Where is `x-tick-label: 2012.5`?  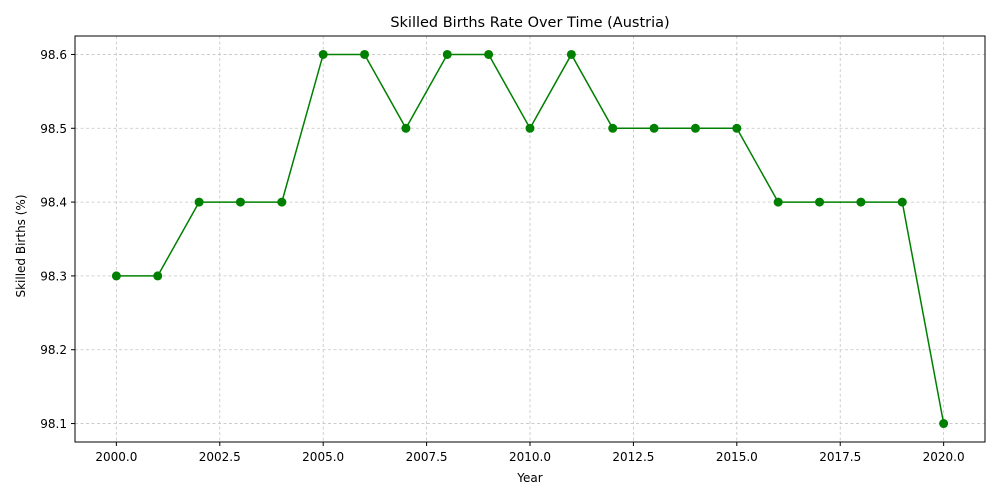 x-tick-label: 2012.5 is located at coordinates (633, 457).